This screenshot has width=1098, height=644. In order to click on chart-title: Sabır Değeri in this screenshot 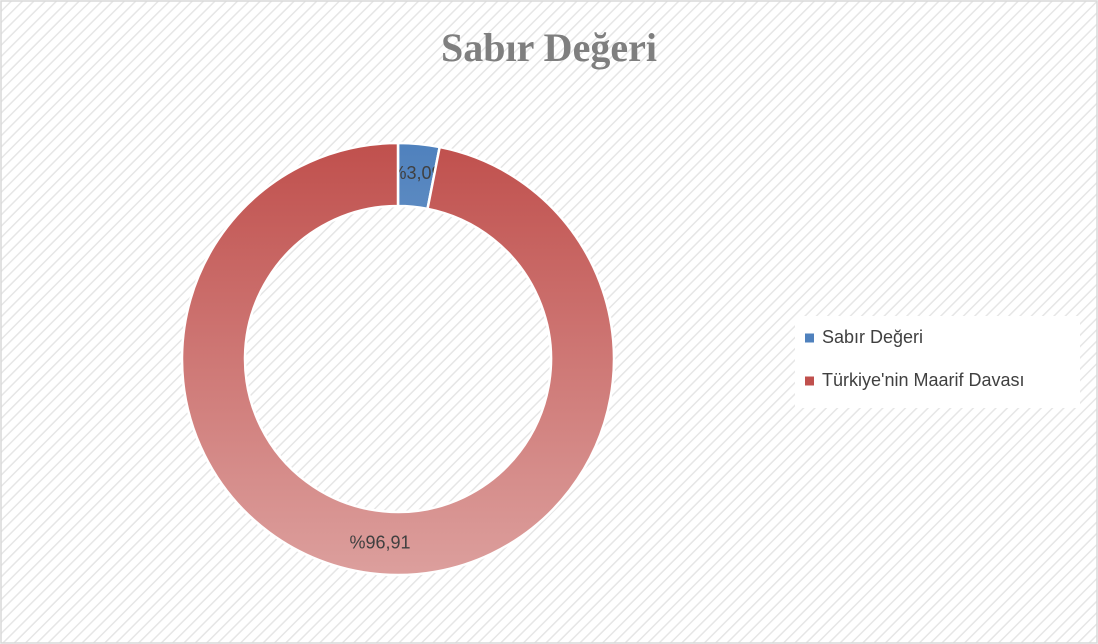, I will do `click(549, 47)`.